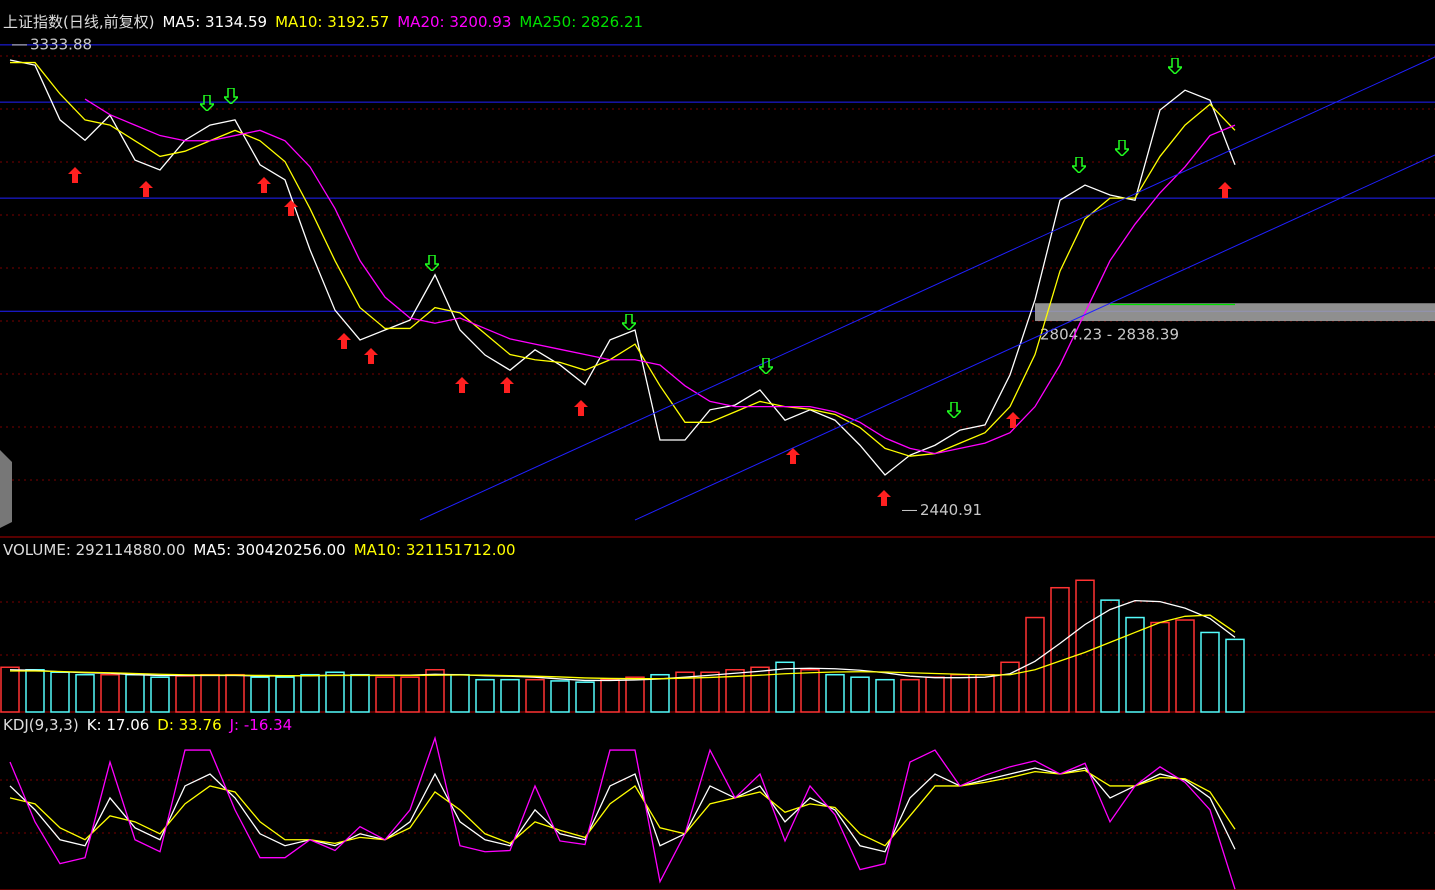 The image size is (1435, 890). Describe the element at coordinates (269, 550) in the screenshot. I see `legend-entry: MA5: 300420256.00` at that location.